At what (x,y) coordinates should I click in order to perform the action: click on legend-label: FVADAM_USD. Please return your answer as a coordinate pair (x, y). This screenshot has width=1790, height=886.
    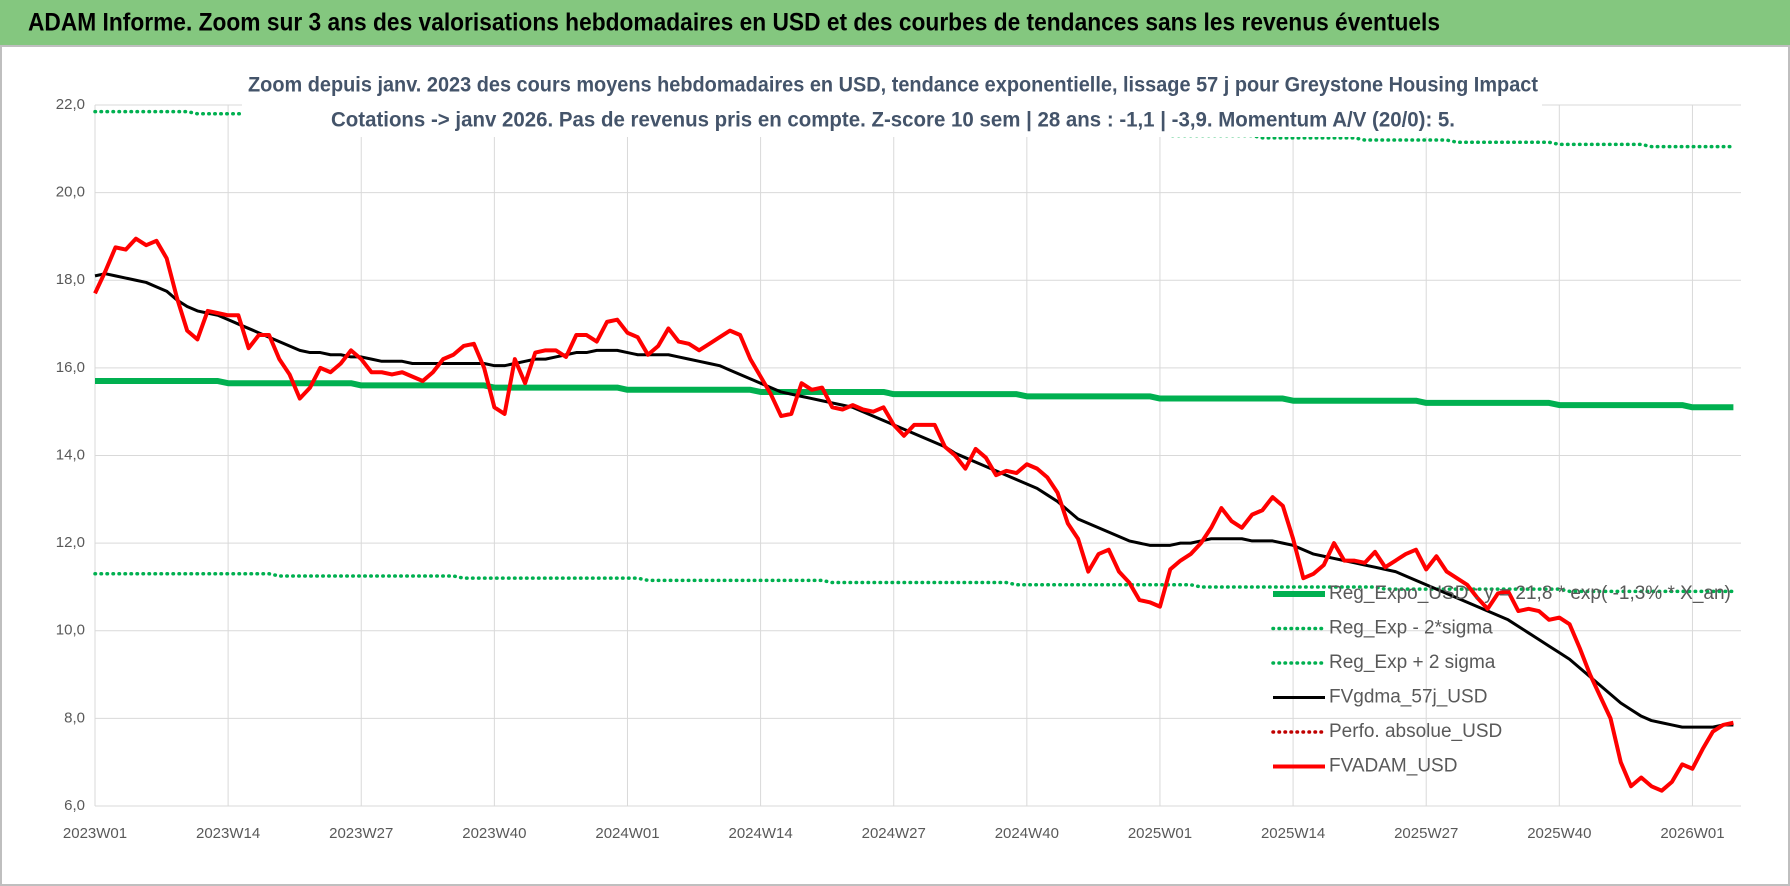
    Looking at the image, I should click on (1393, 766).